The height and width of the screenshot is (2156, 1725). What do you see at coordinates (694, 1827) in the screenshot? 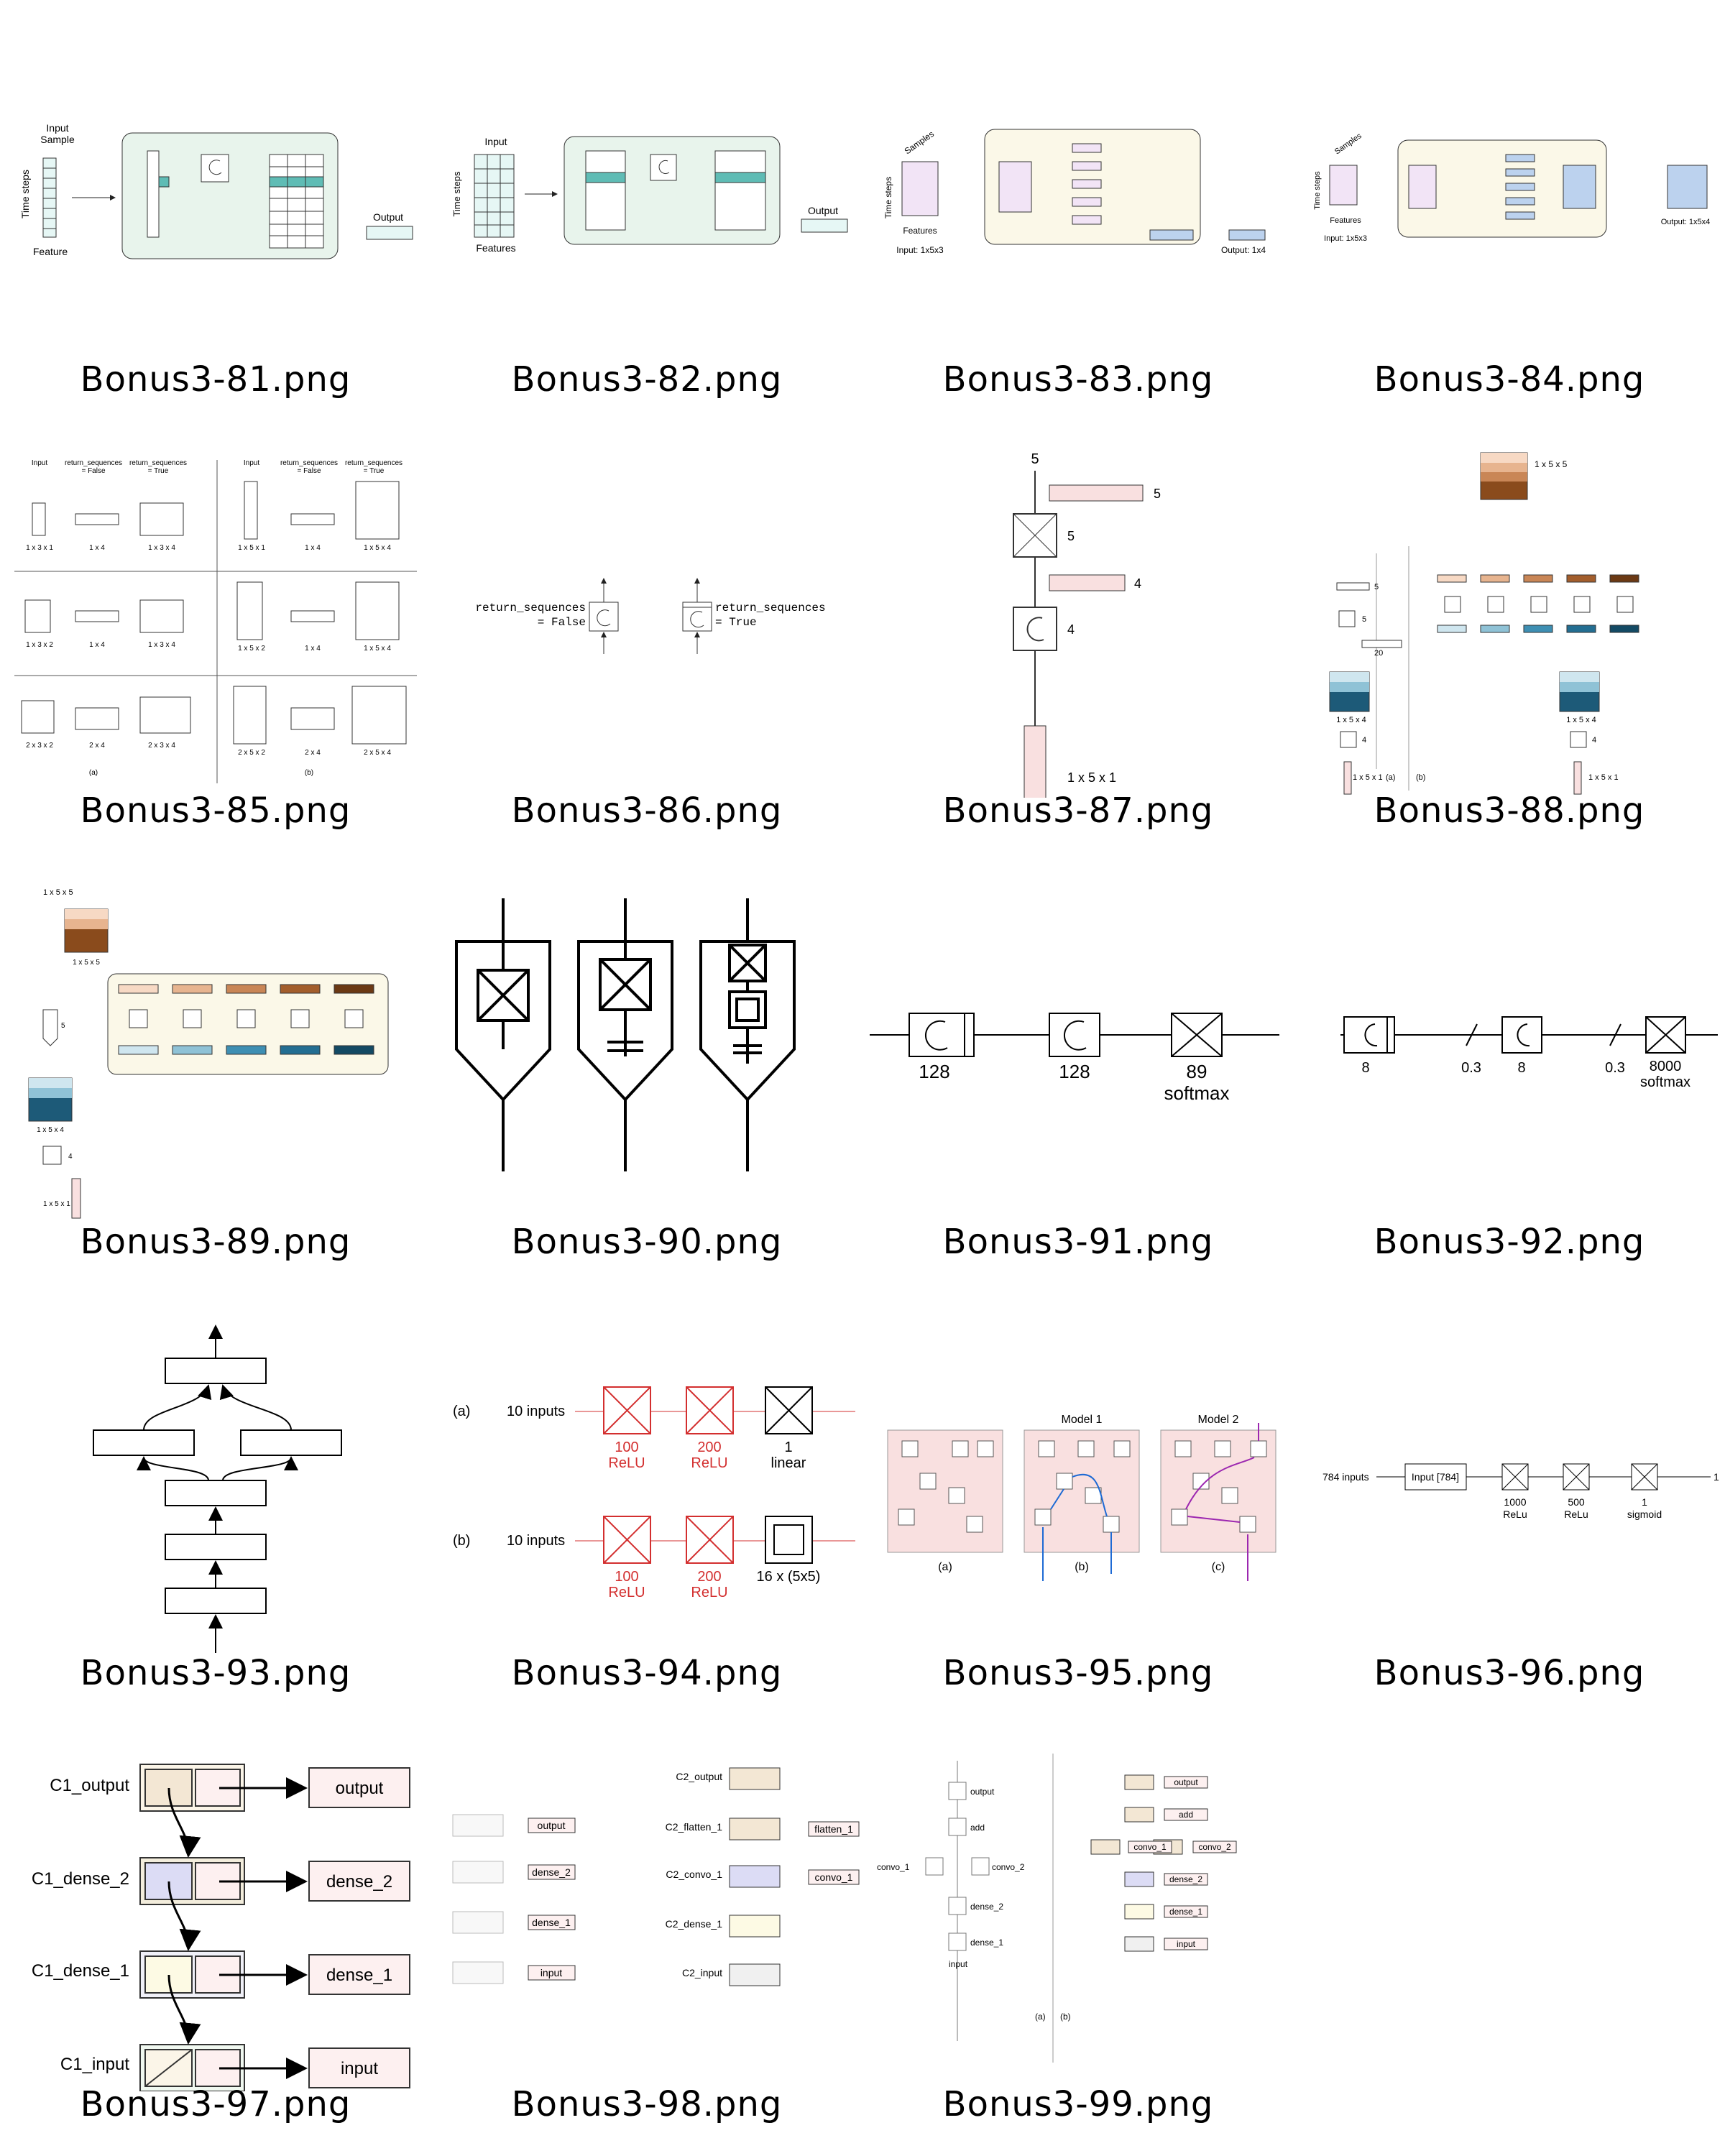
I see `svg-text: C2_flatten_1` at bounding box center [694, 1827].